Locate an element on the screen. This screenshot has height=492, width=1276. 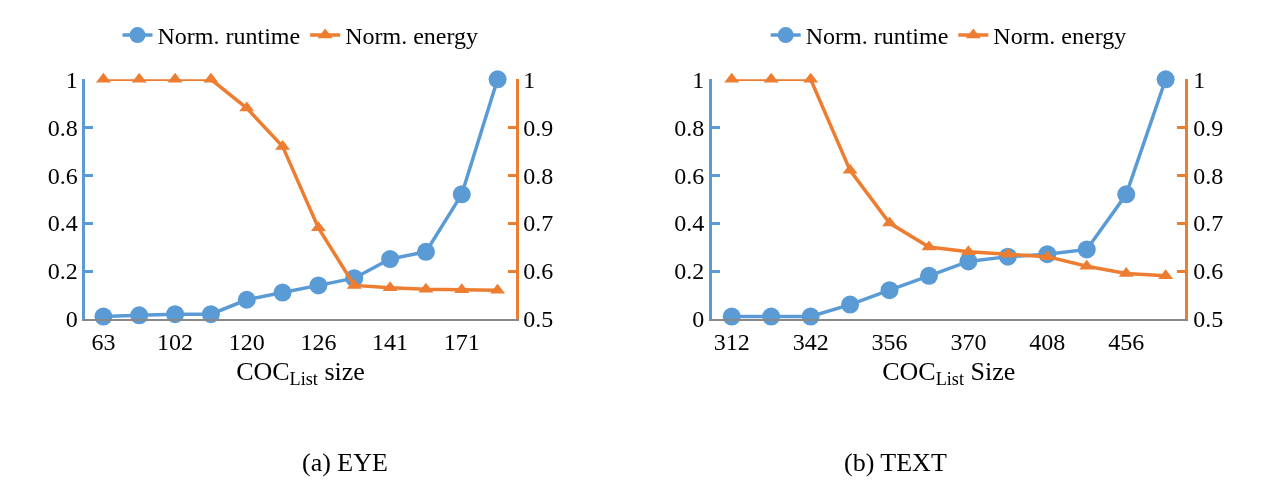
x-tick-label: 120 is located at coordinates (246, 341).